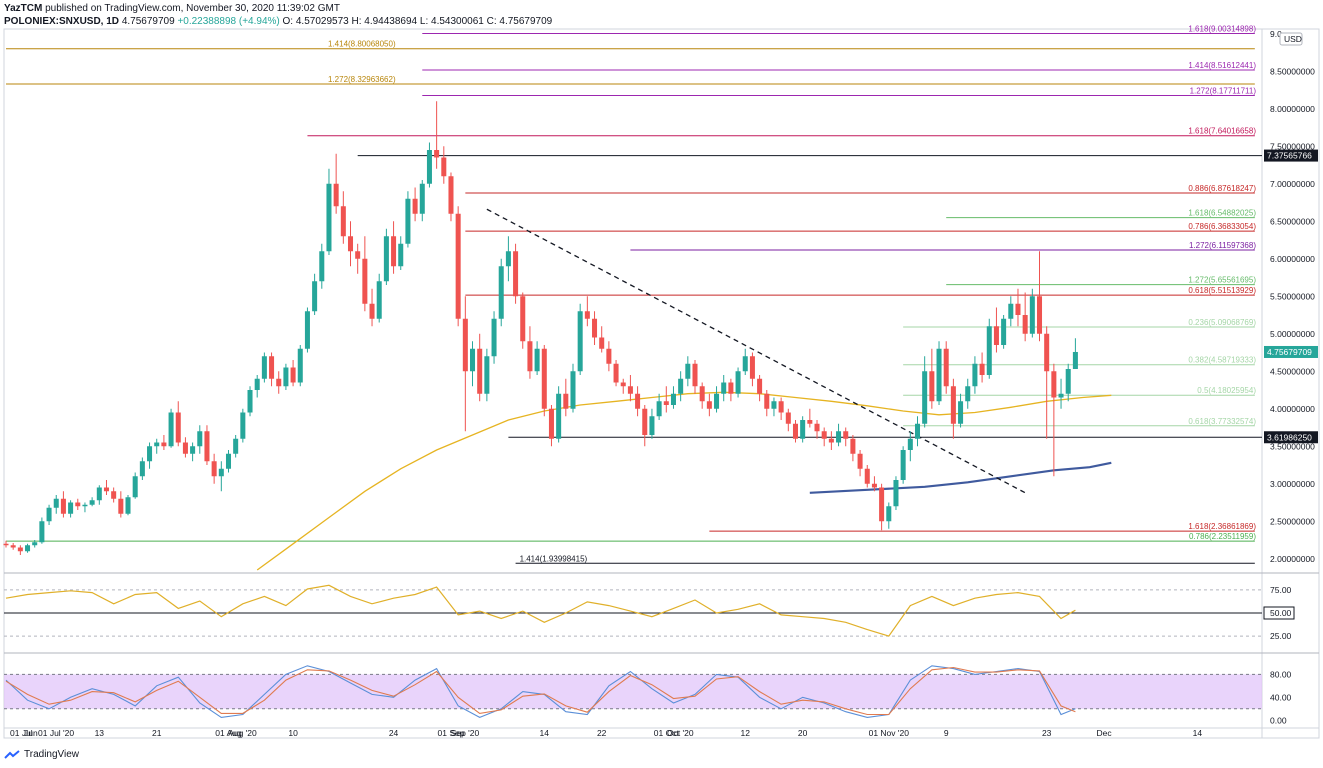  I want to click on time-axis-tick: 13, so click(100, 733).